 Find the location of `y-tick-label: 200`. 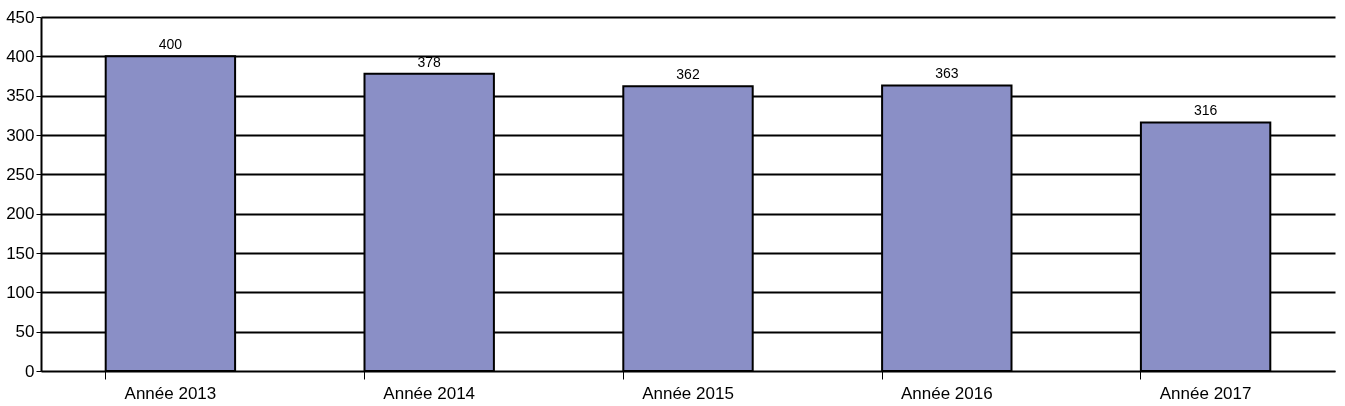

y-tick-label: 200 is located at coordinates (20, 214).